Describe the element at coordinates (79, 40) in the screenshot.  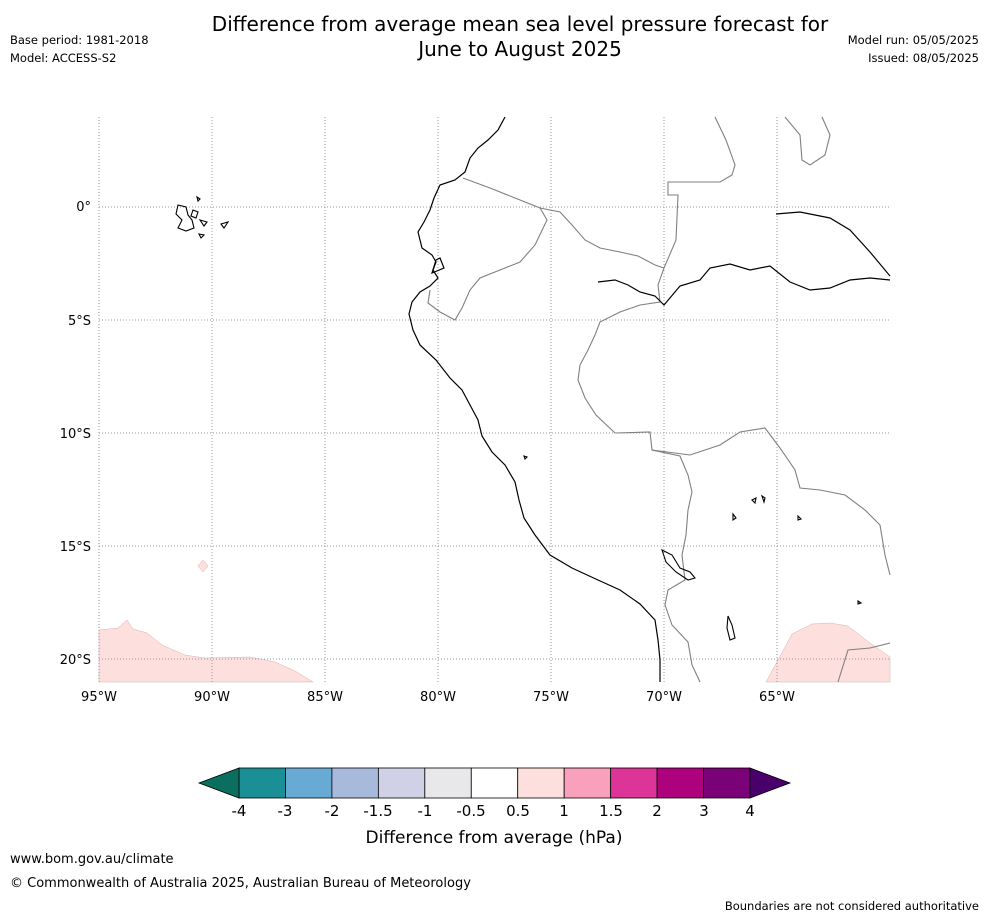
I see `base-period: Base period: 1981-2018` at that location.